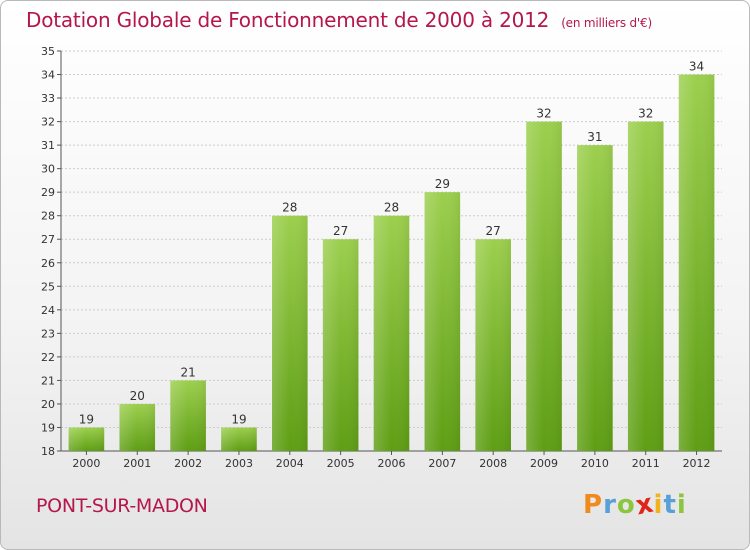  What do you see at coordinates (658, 505) in the screenshot?
I see `logo-letter-4: i` at bounding box center [658, 505].